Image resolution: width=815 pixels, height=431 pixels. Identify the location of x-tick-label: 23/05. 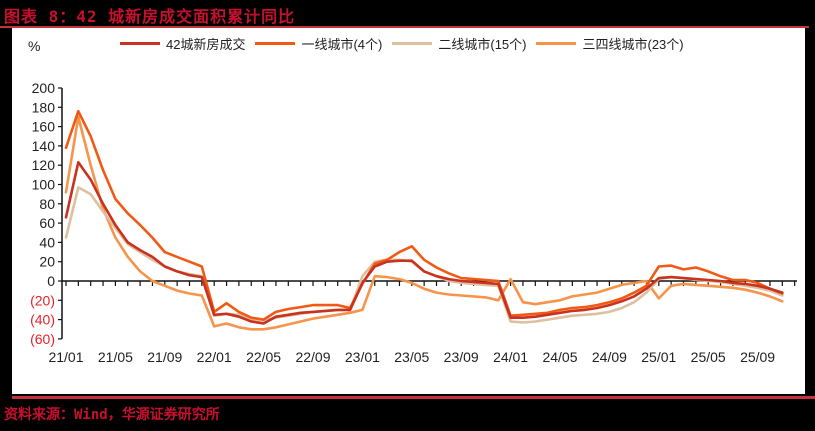
(411, 357).